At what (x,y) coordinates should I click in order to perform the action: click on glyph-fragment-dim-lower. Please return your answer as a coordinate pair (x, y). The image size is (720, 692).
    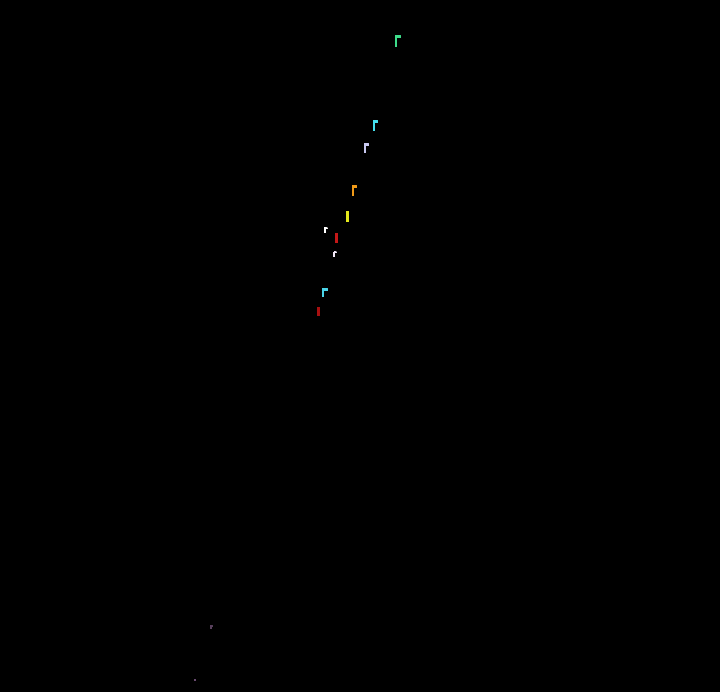
    Looking at the image, I should click on (195, 681).